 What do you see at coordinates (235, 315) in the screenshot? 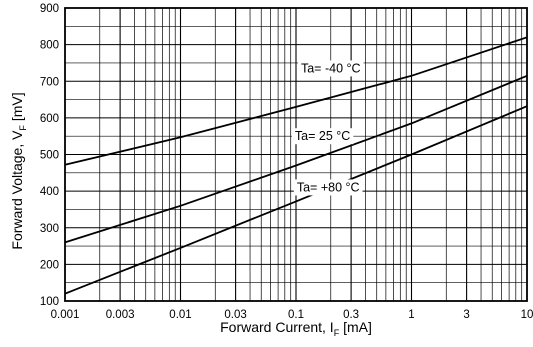
I see `x-tick-label: 0.03` at bounding box center [235, 315].